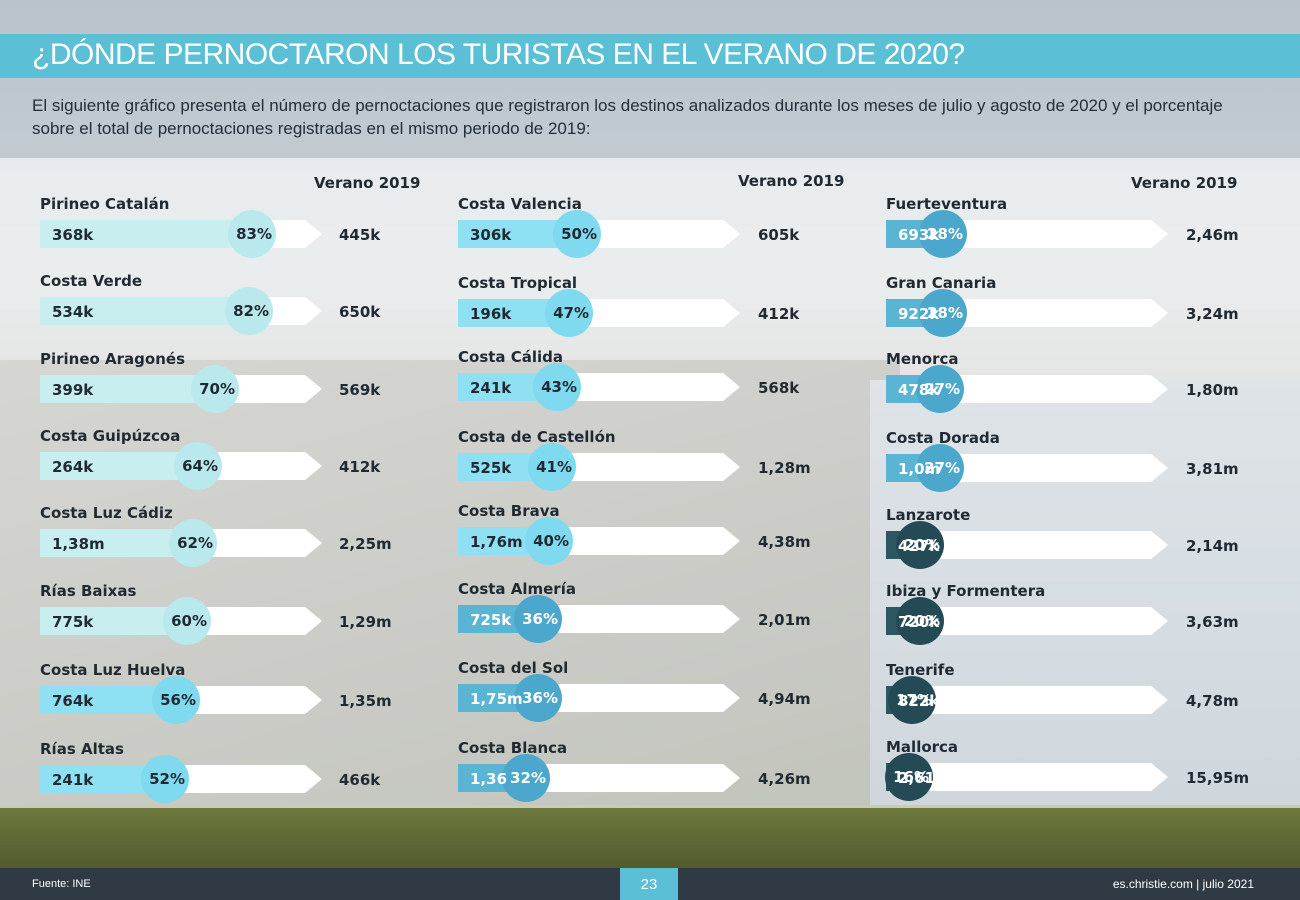 This screenshot has width=1300, height=900. What do you see at coordinates (1027, 777) in the screenshot?
I see `bar-track` at bounding box center [1027, 777].